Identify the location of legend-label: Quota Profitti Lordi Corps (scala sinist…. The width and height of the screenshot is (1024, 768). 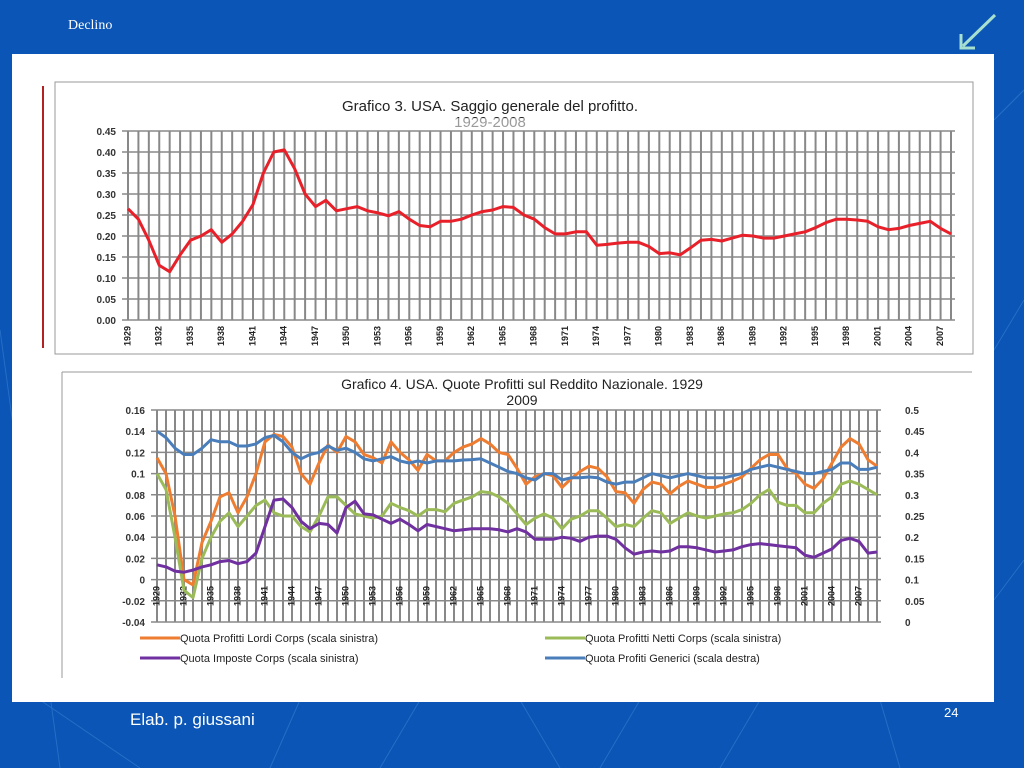
(279, 639).